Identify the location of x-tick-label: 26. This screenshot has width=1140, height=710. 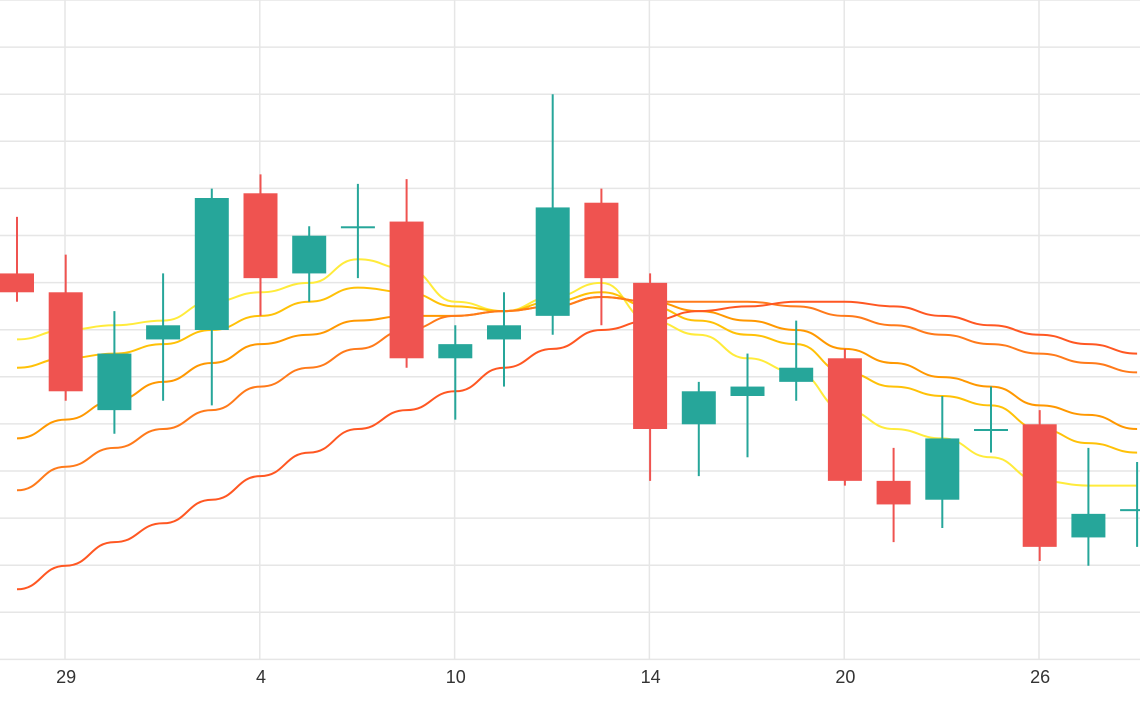
(1040, 677).